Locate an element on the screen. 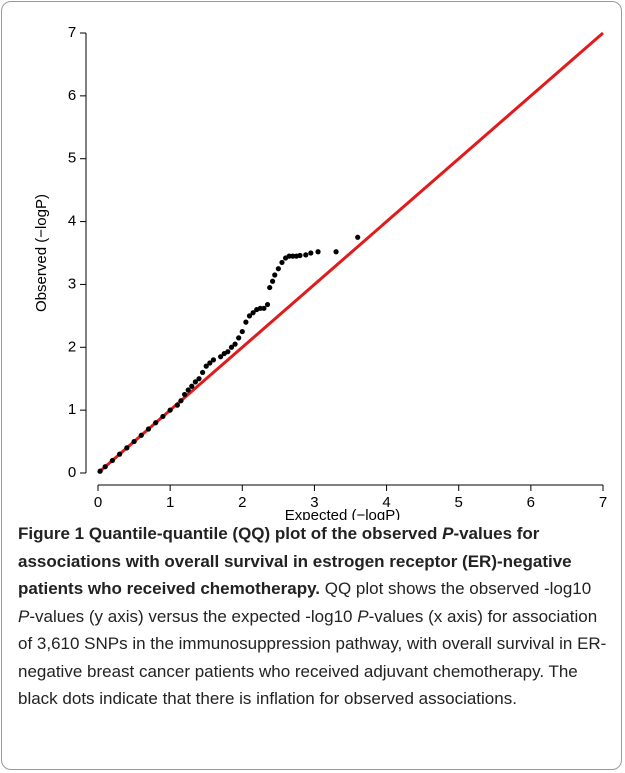 The width and height of the screenshot is (625, 773). x-tick-label: 4 is located at coordinates (386, 502).